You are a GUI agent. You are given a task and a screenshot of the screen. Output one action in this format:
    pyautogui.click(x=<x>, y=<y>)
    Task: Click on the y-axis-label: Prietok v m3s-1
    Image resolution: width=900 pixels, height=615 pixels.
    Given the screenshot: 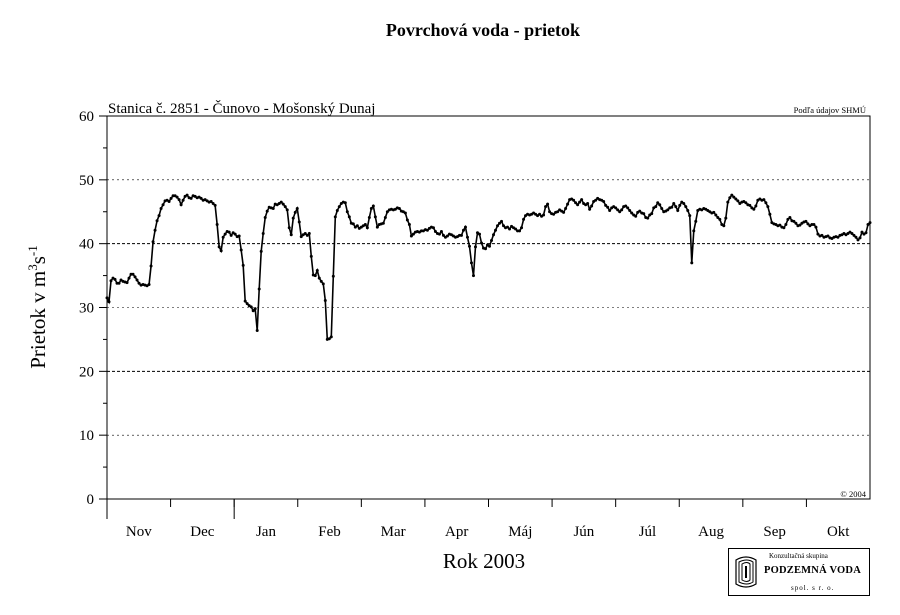 What is the action you would take?
    pyautogui.click(x=37, y=307)
    